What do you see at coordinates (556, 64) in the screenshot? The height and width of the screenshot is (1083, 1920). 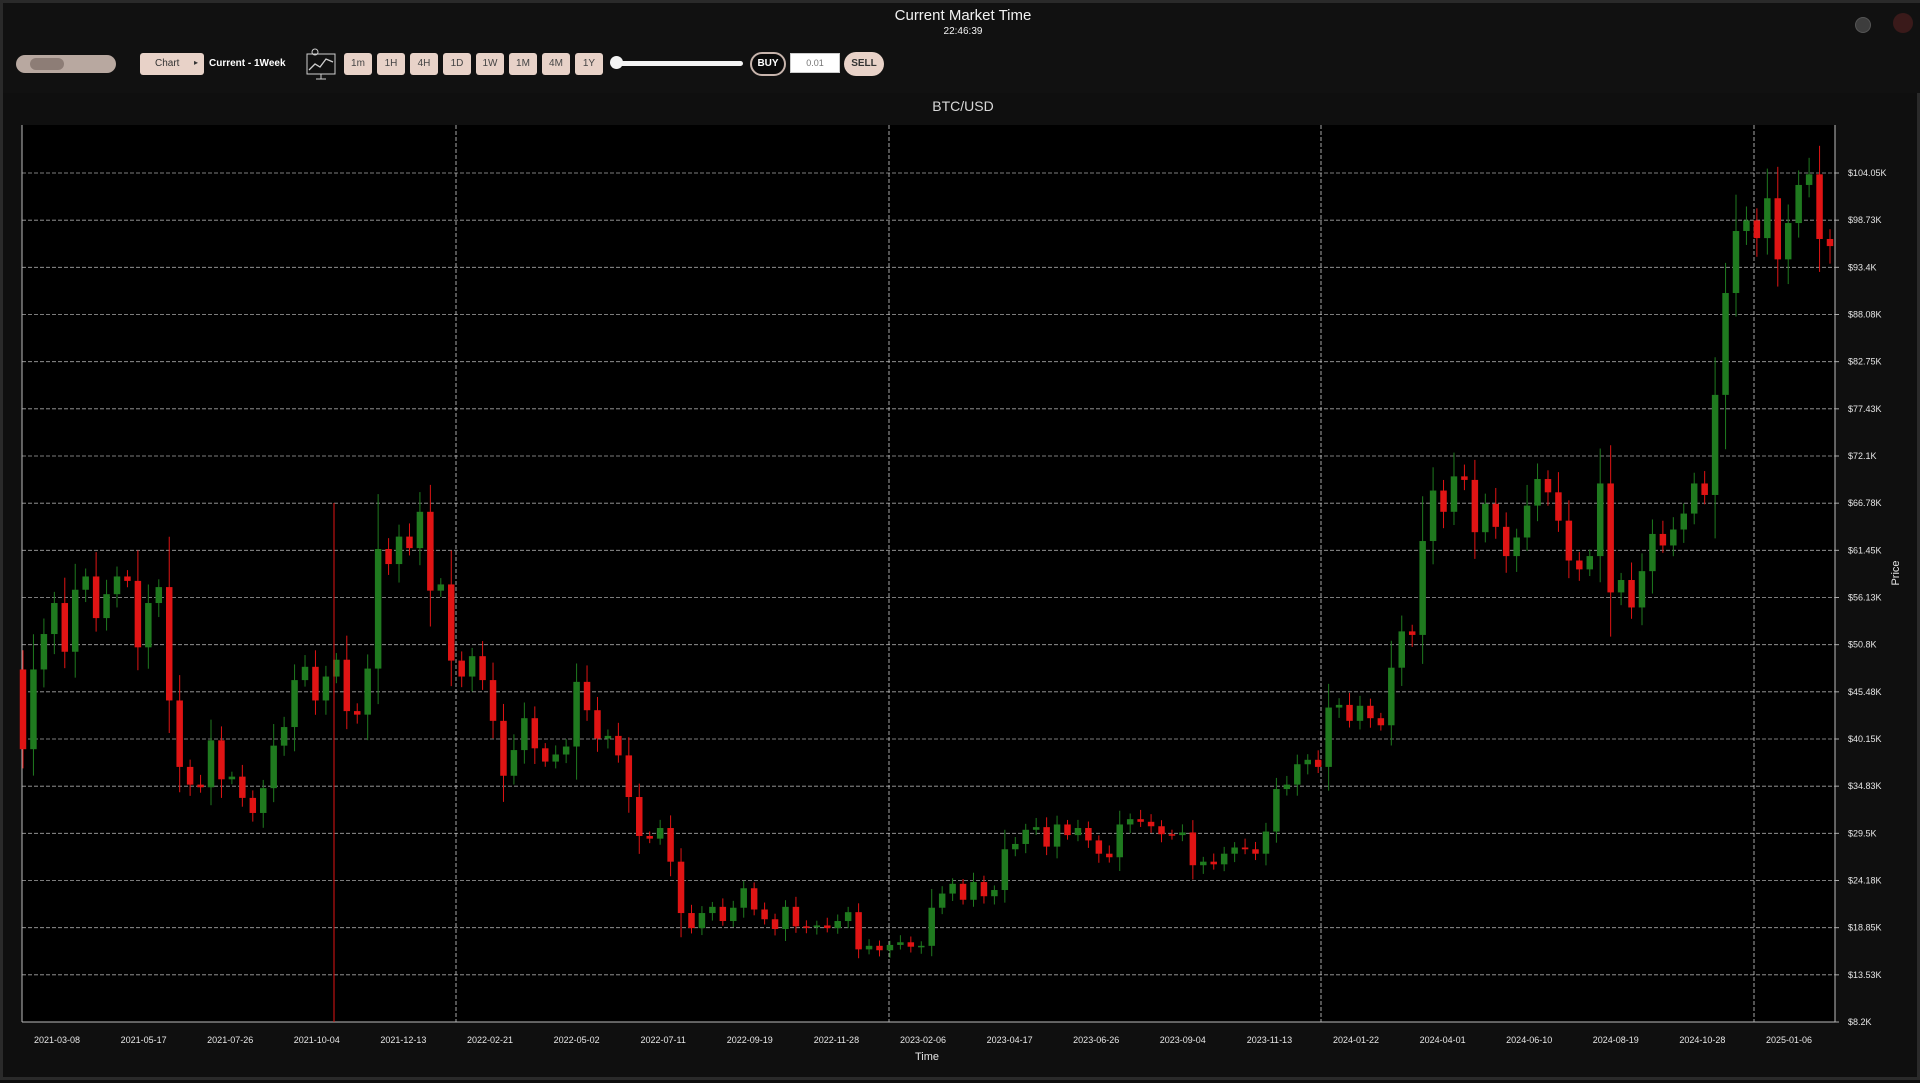 I see `timeframe-button-4mo: 4M` at bounding box center [556, 64].